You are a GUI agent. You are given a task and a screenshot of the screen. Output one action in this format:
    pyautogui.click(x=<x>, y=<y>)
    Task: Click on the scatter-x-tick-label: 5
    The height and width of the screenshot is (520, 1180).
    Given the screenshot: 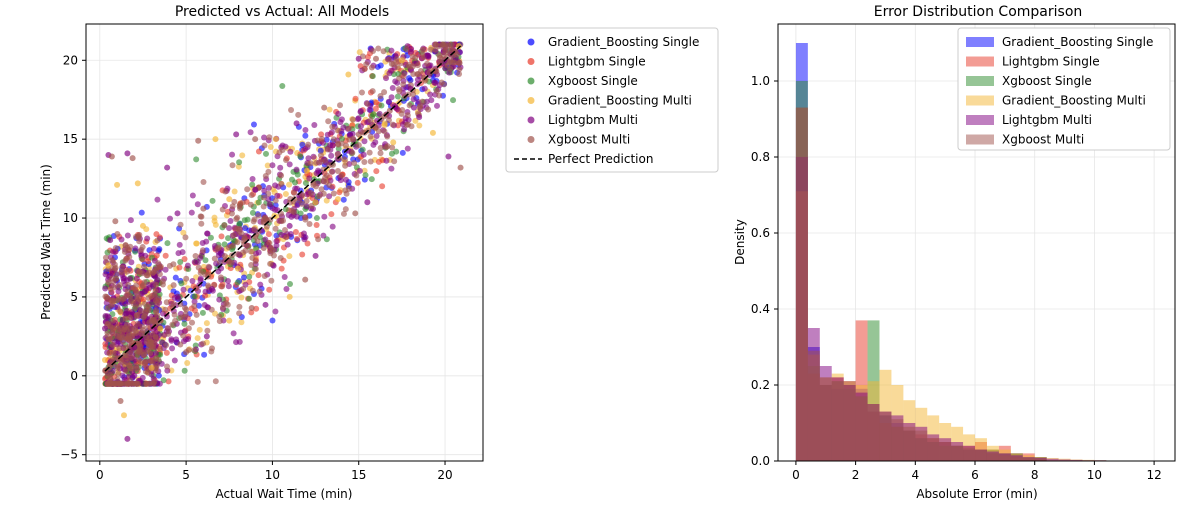 What is the action you would take?
    pyautogui.click(x=186, y=475)
    